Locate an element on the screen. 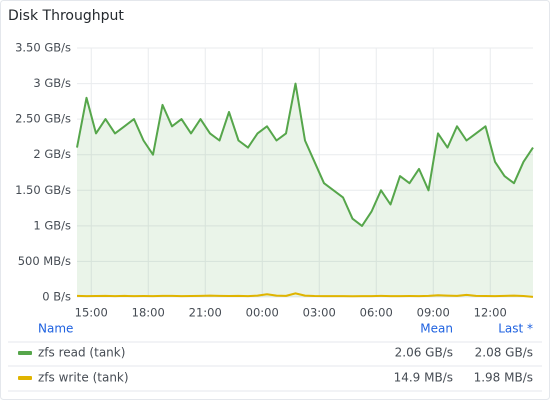  y-tick-label: 1.50 GB/s is located at coordinates (43, 190).